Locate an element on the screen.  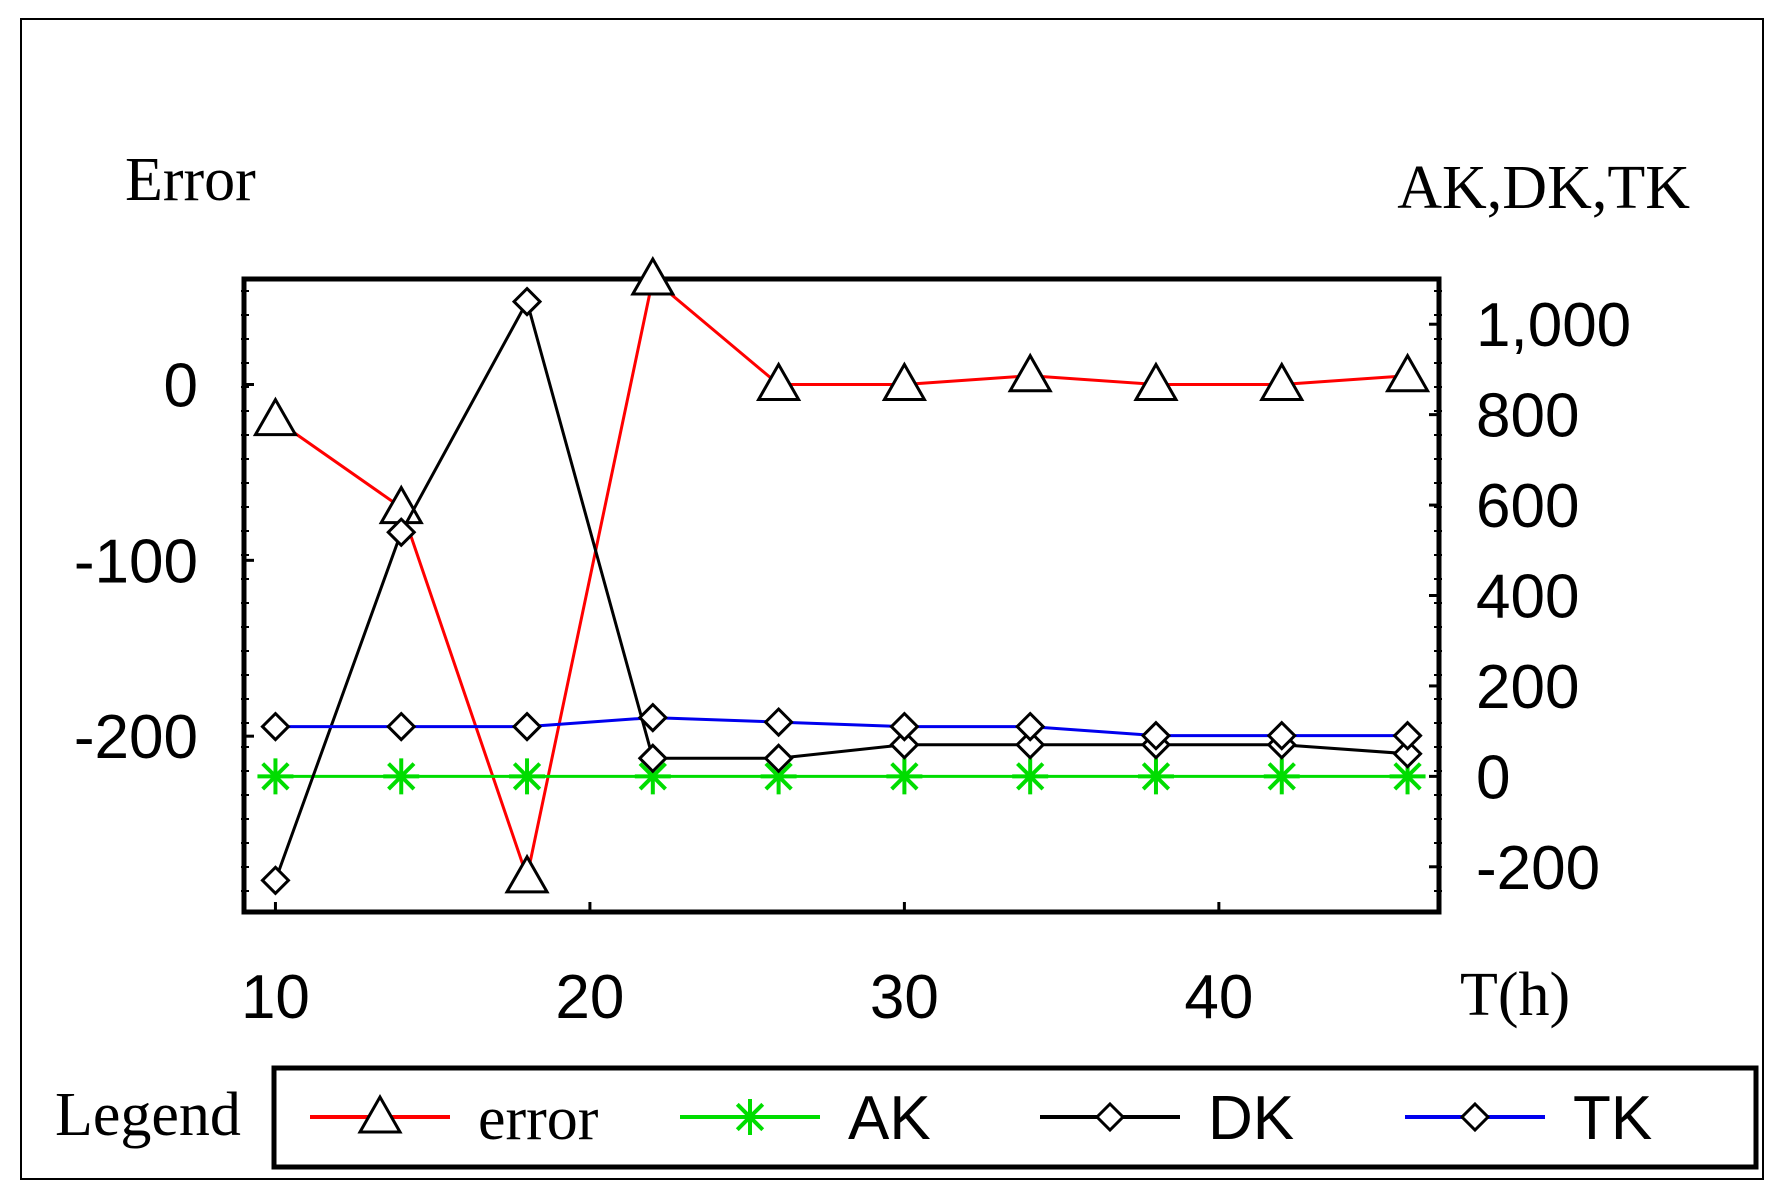
series-TK is located at coordinates (841, 726).